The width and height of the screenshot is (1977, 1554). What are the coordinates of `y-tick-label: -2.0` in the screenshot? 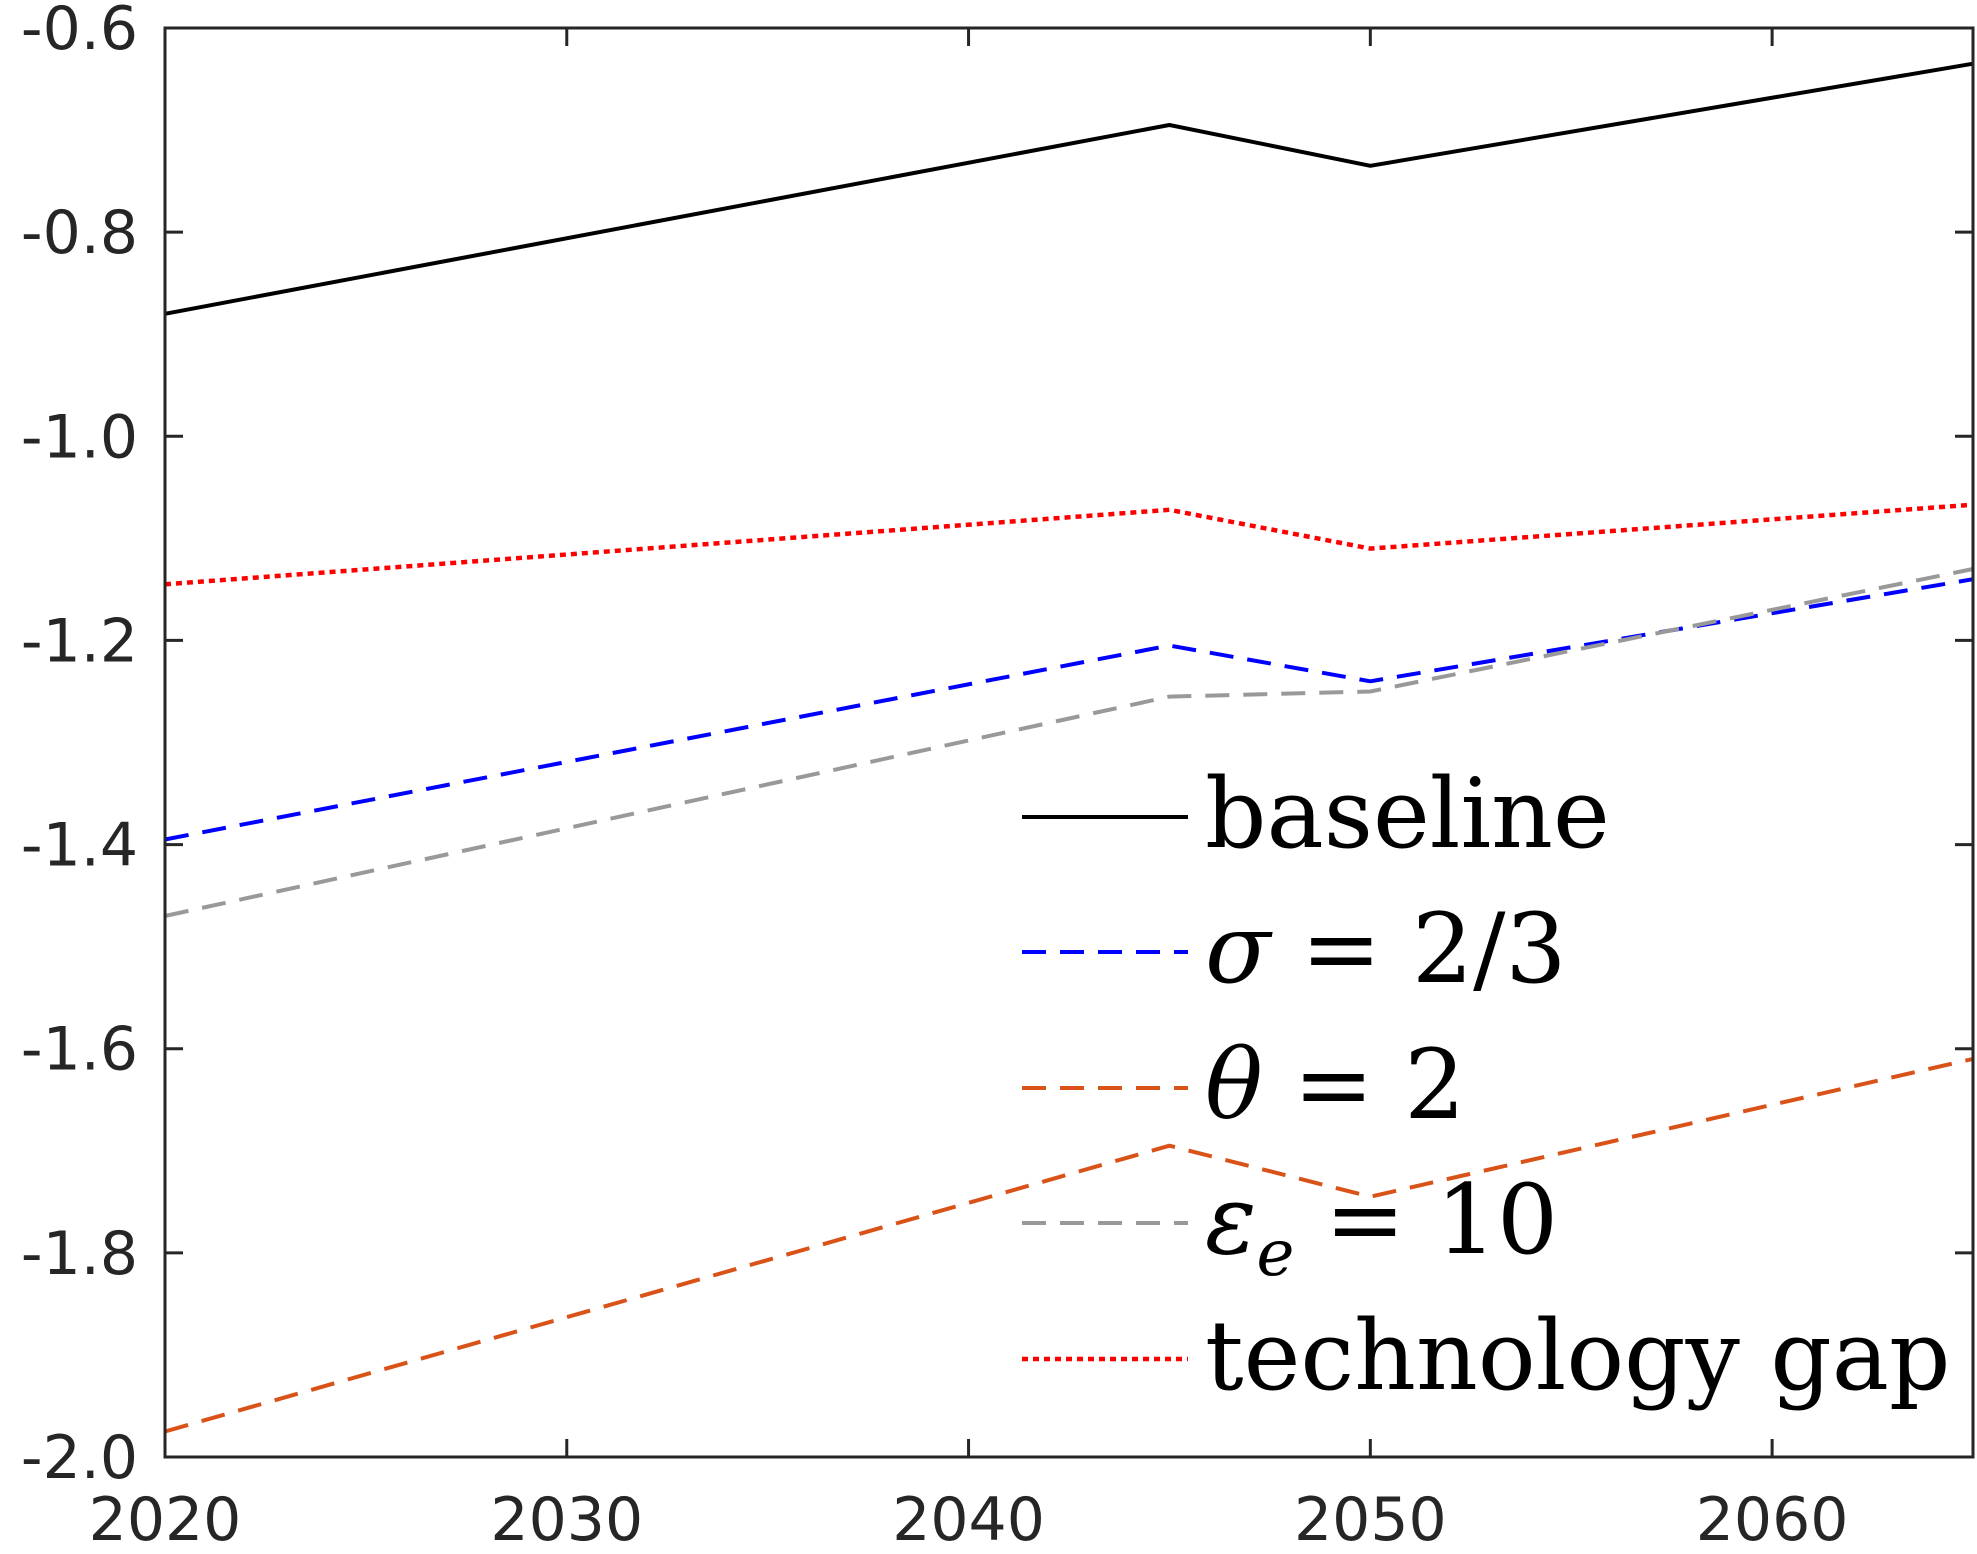 It's located at (79, 1458).